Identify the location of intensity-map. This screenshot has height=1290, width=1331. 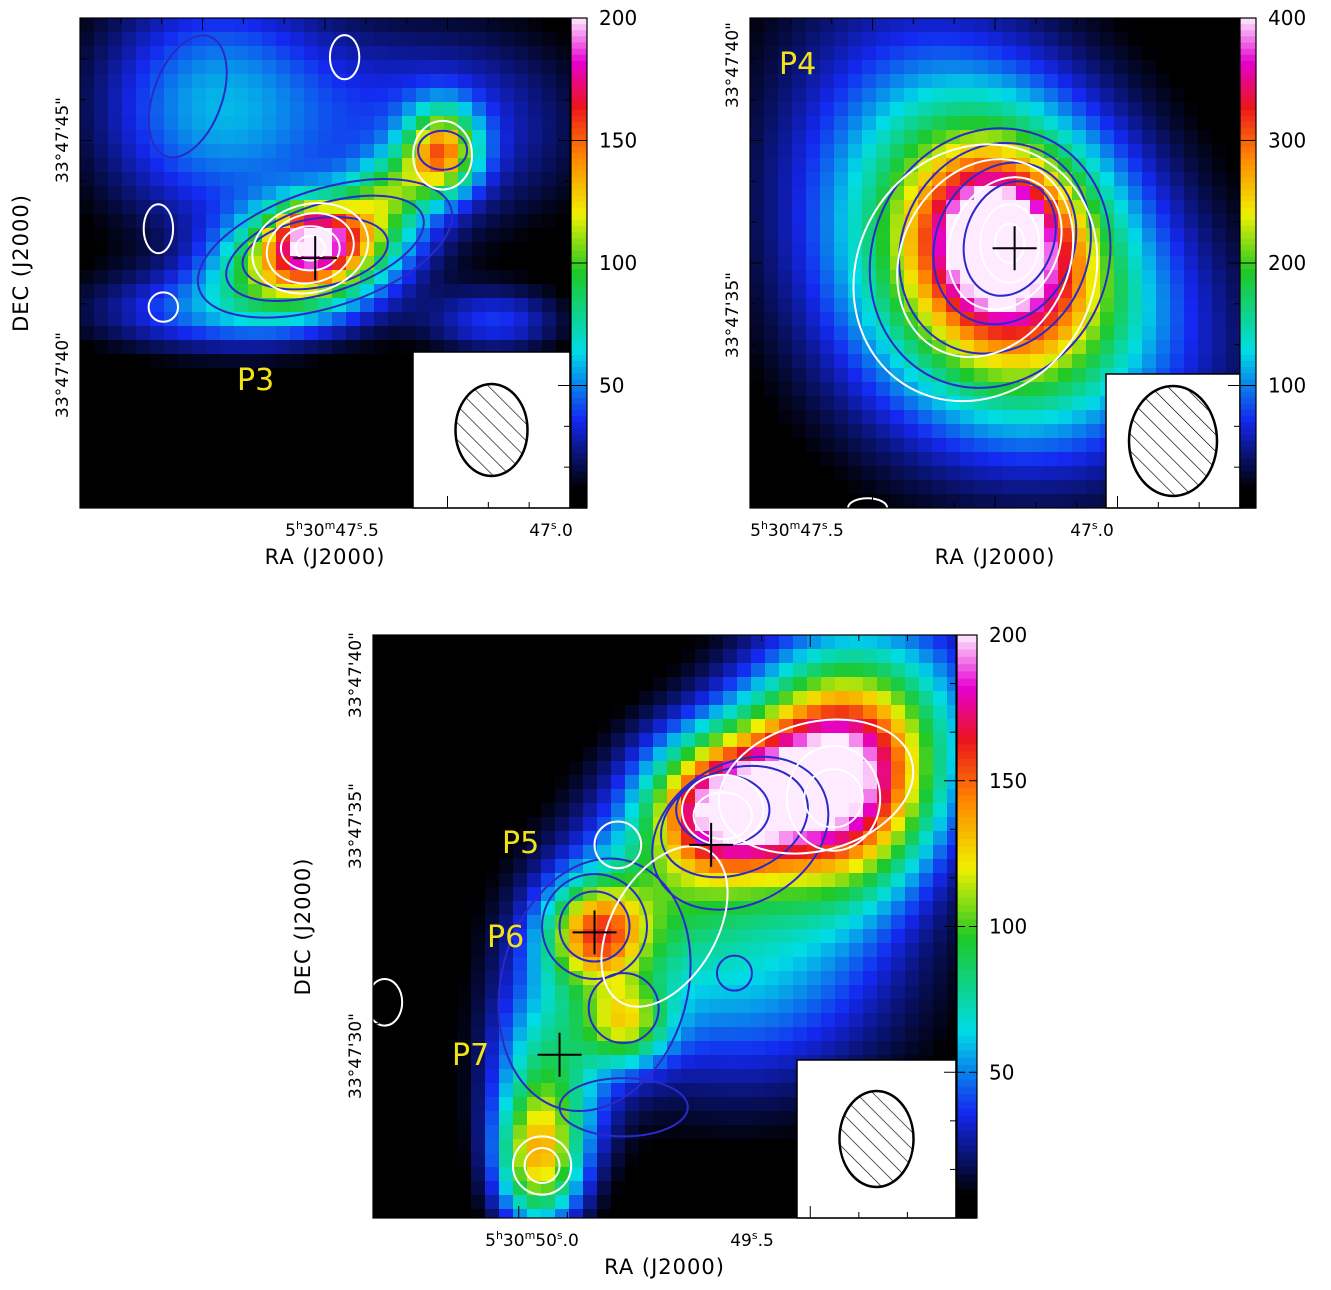
(995, 263).